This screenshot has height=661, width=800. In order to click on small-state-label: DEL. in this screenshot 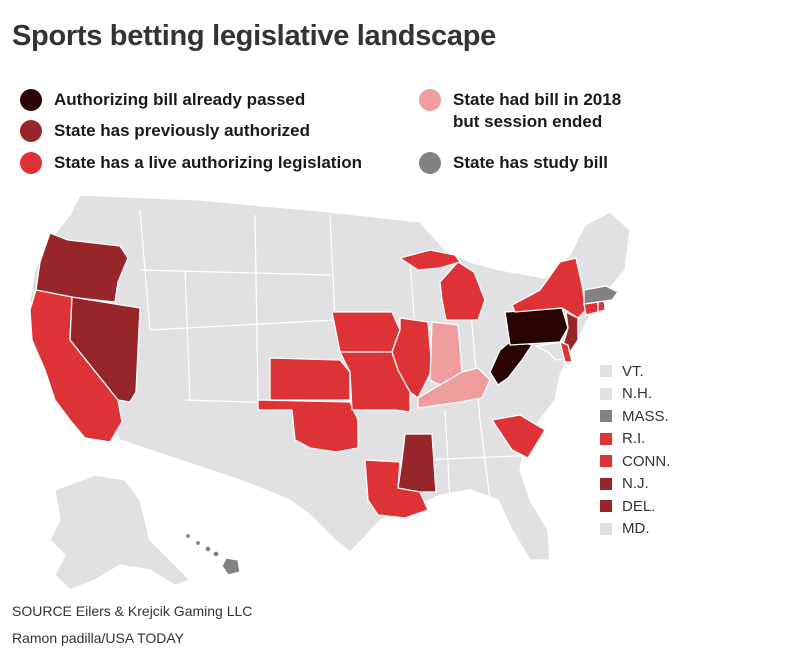, I will do `click(639, 506)`.